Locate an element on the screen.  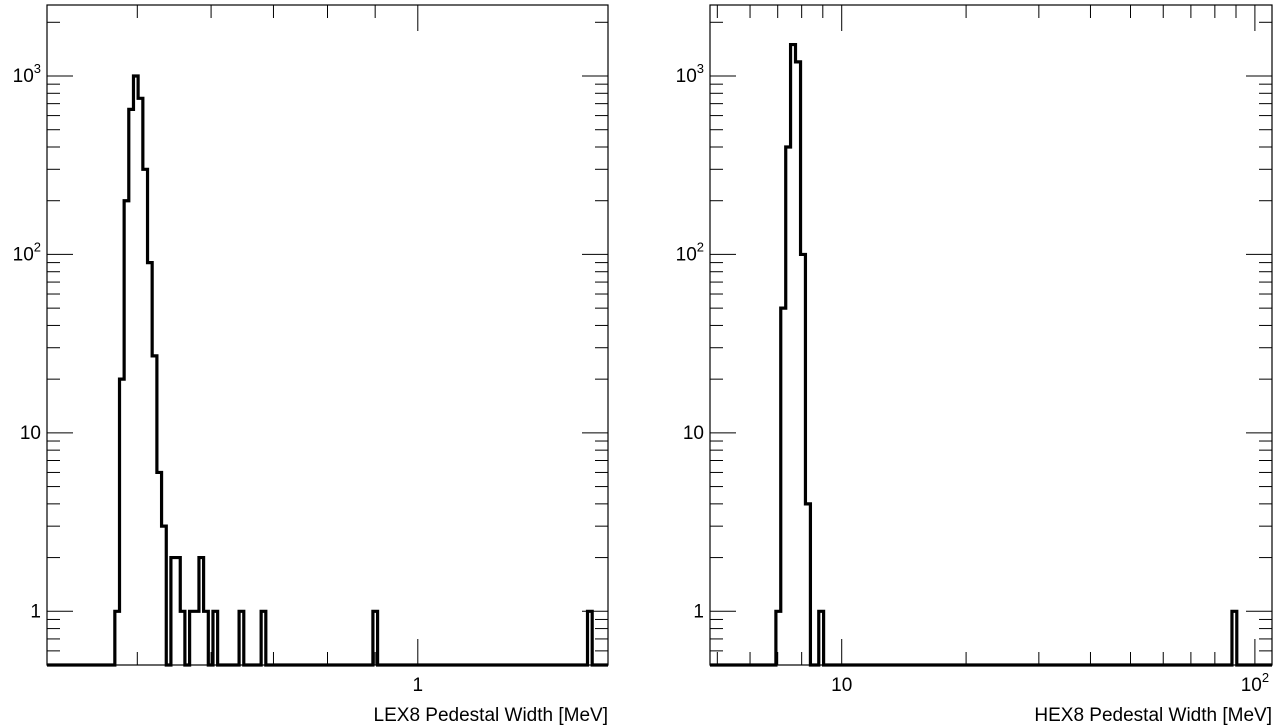
x-tick-label: 10 is located at coordinates (841, 685).